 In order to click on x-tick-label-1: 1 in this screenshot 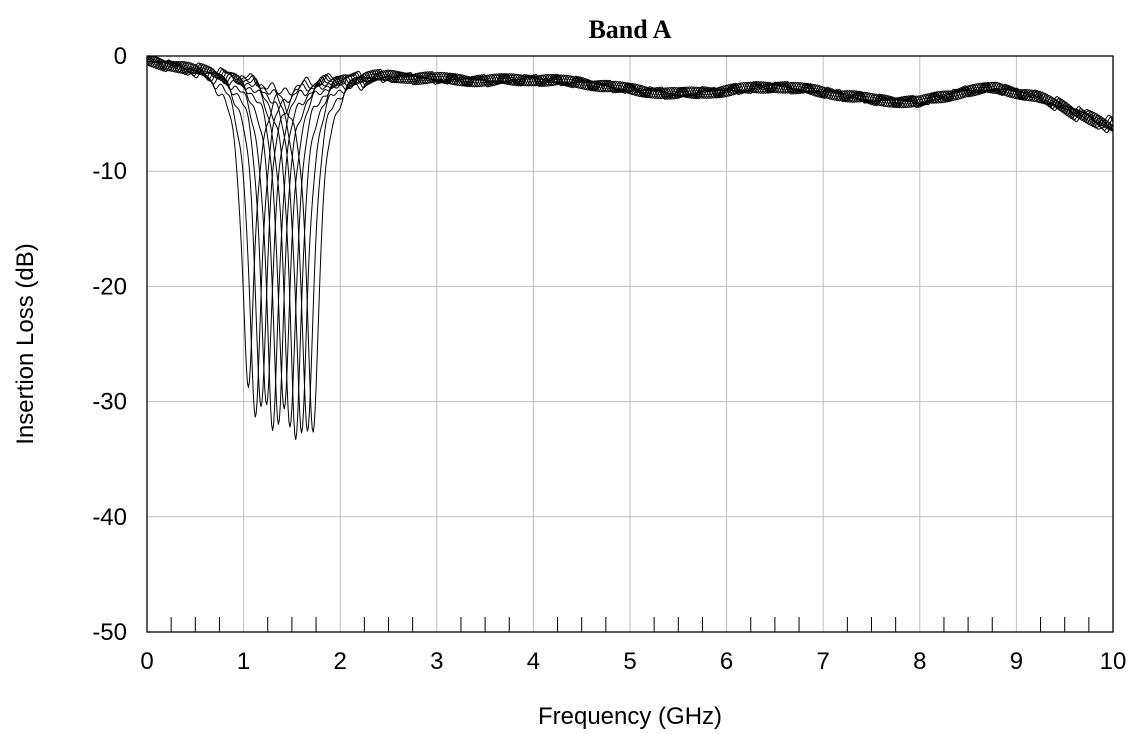, I will do `click(243, 661)`.